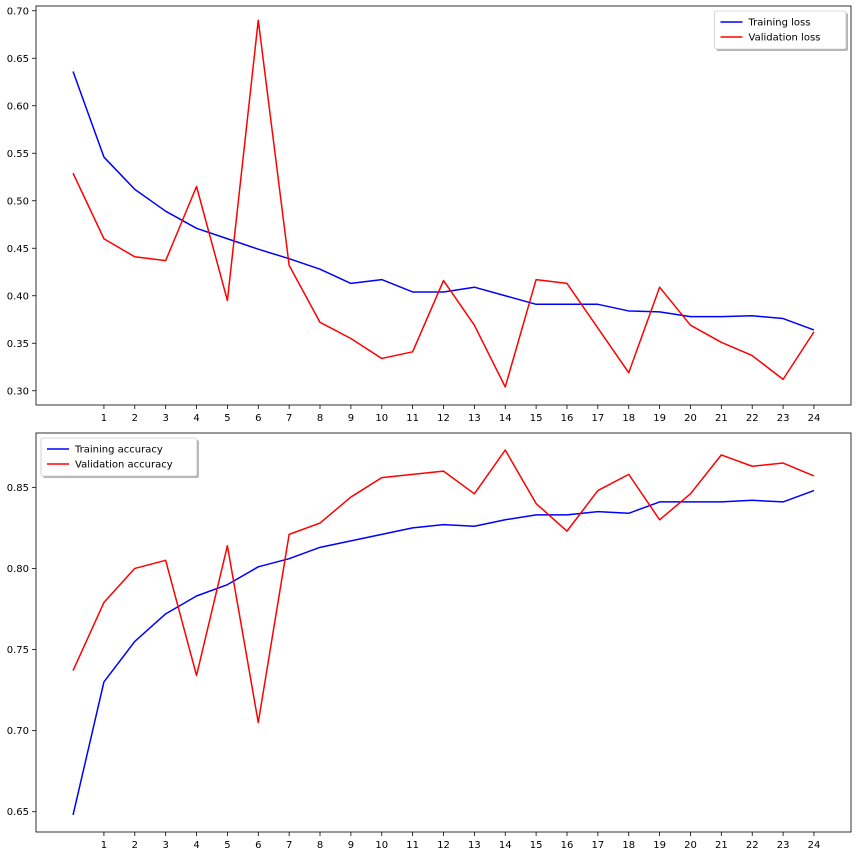  What do you see at coordinates (18, 296) in the screenshot?
I see `y-tick-label: 0.40` at bounding box center [18, 296].